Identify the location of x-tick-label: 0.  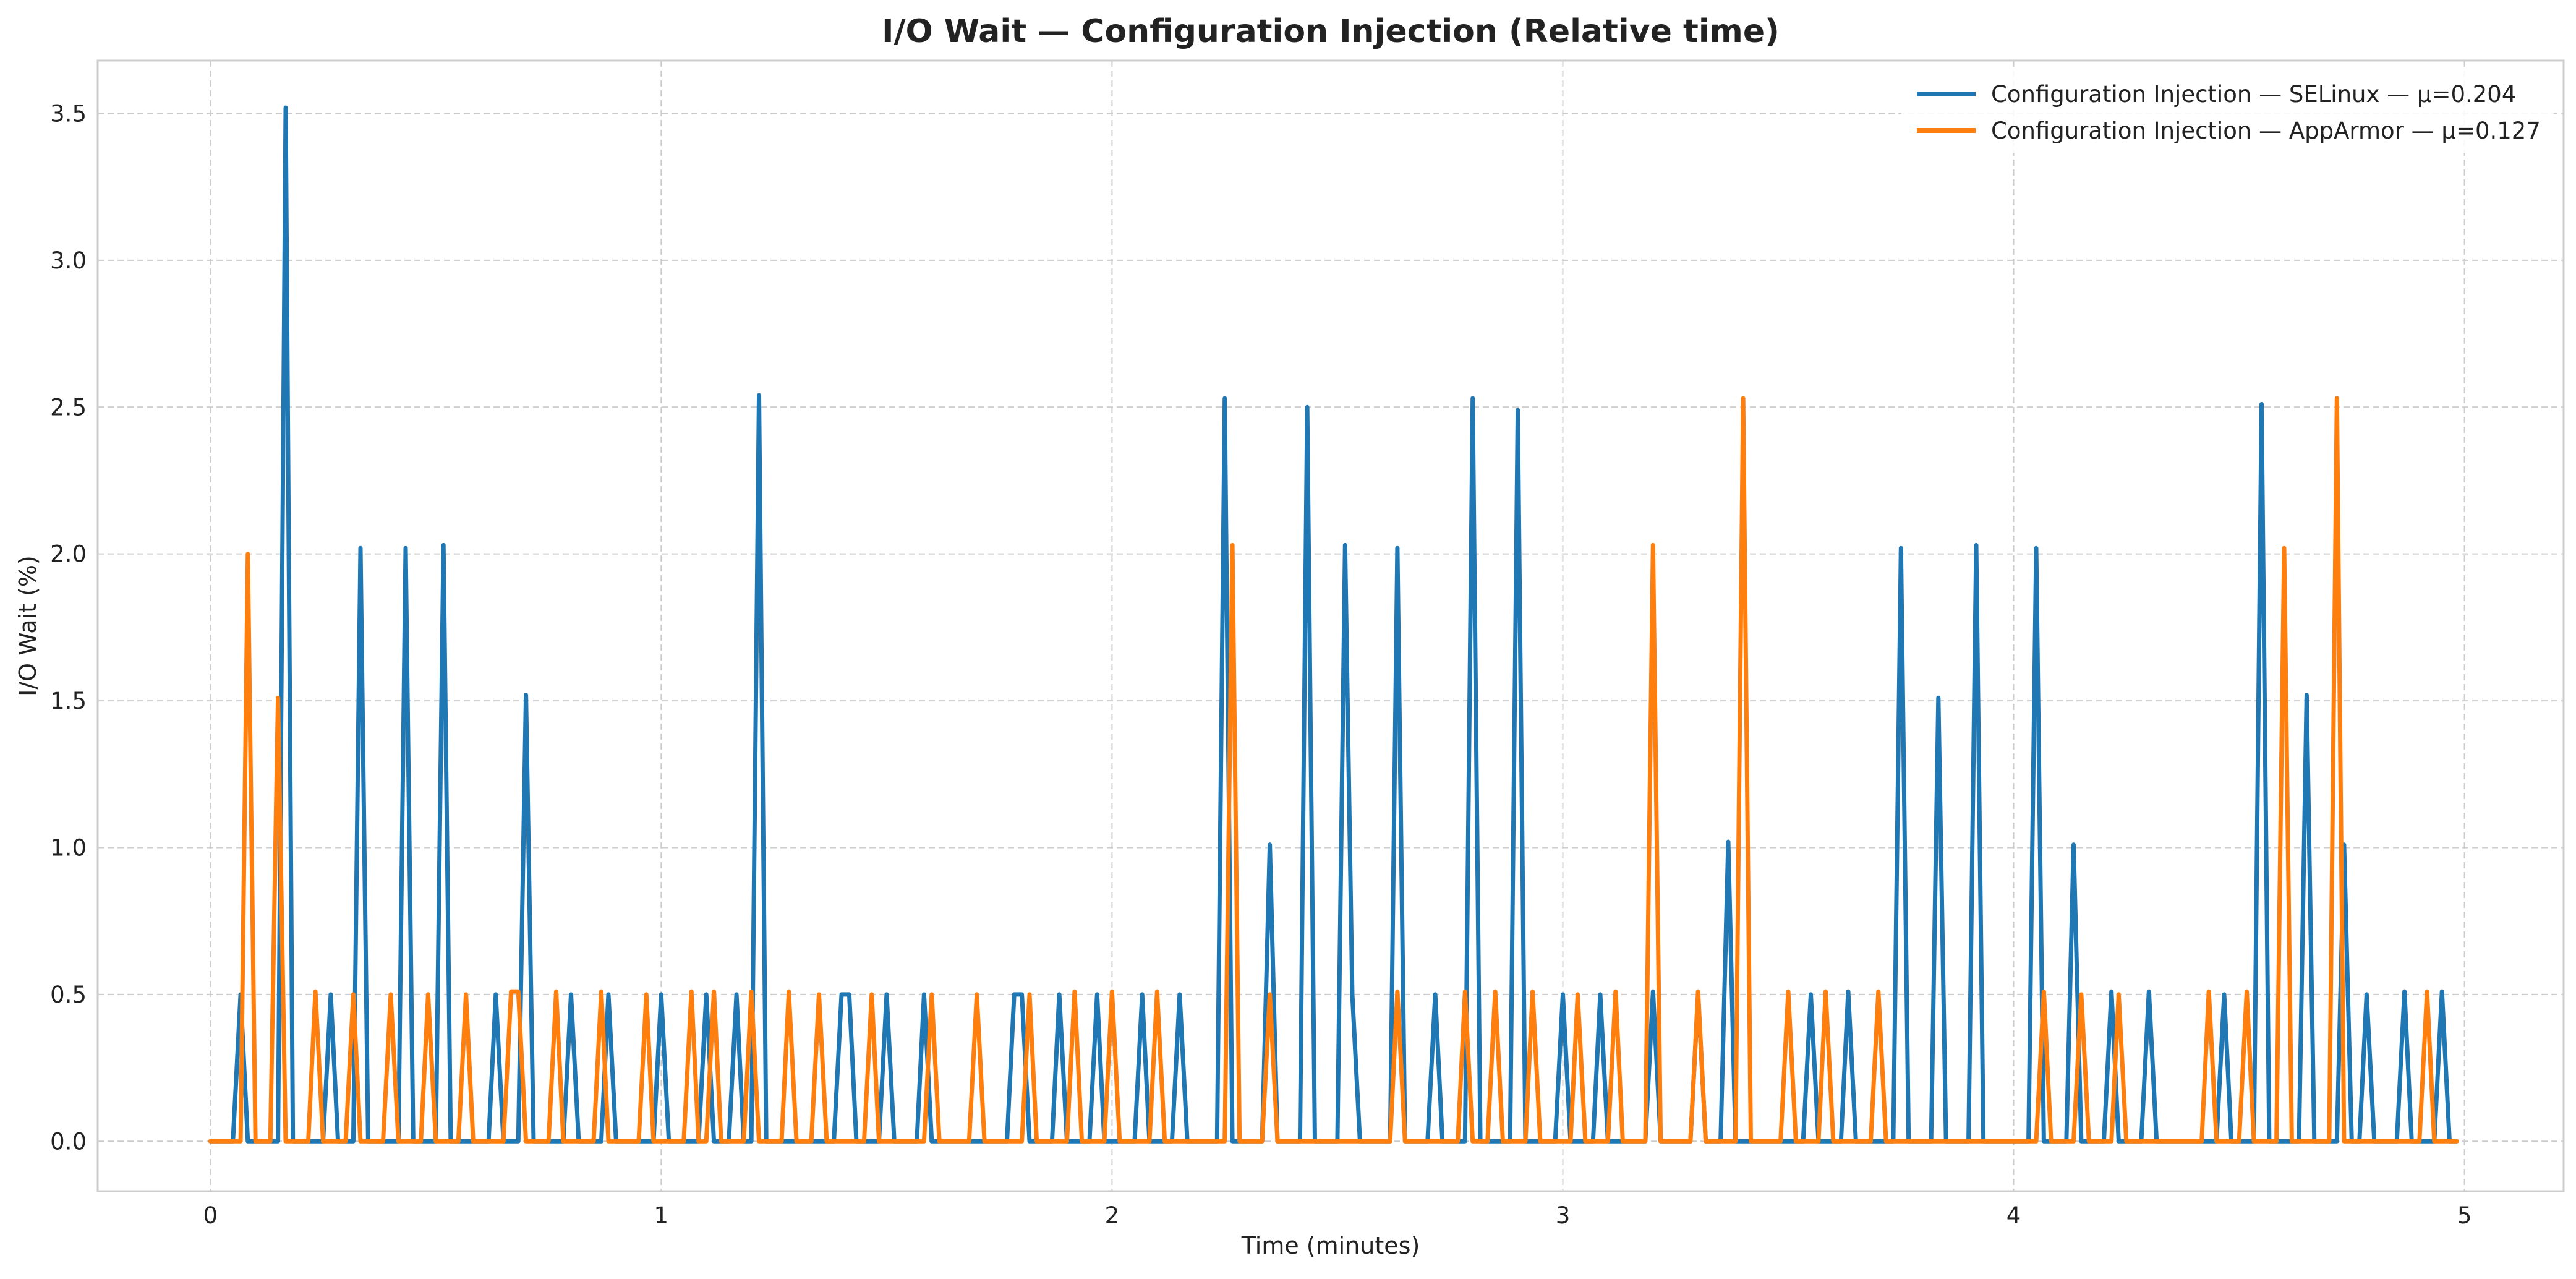
(210, 1215).